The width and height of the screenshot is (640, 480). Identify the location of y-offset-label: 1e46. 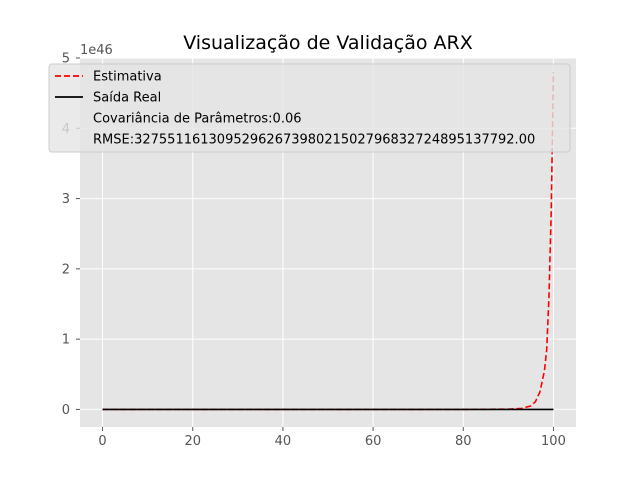
(96, 50).